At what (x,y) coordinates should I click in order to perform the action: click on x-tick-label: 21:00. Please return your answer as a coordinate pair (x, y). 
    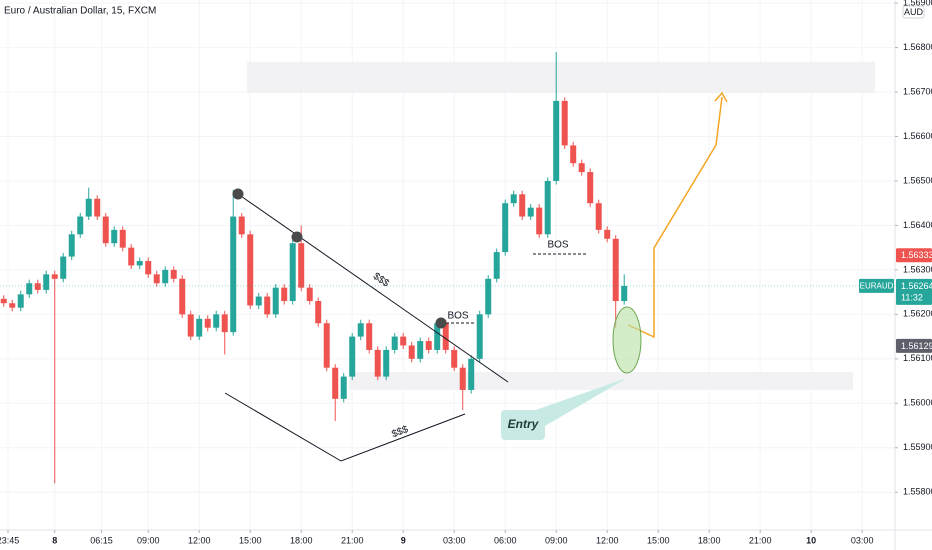
    Looking at the image, I should click on (760, 540).